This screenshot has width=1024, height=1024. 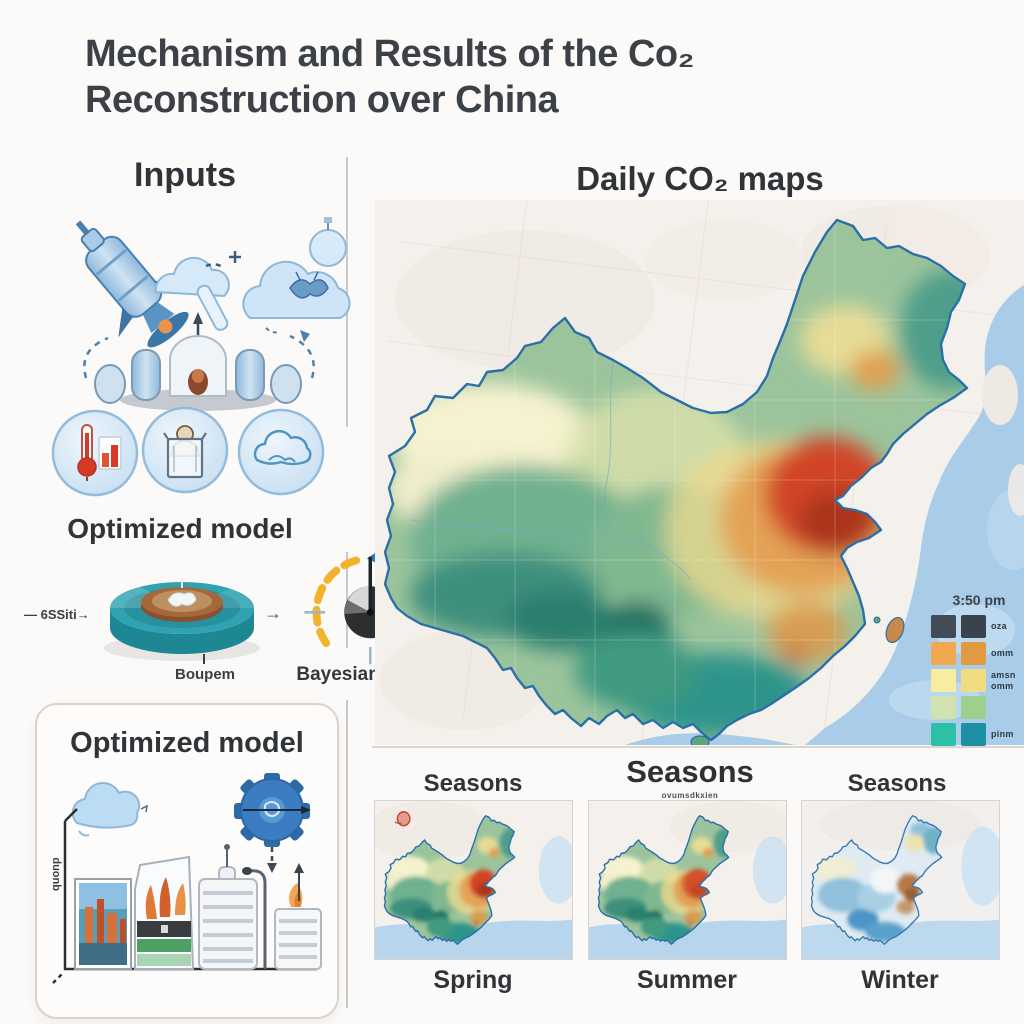 I want to click on optimized-model-heading: Optimized model, so click(x=180, y=528).